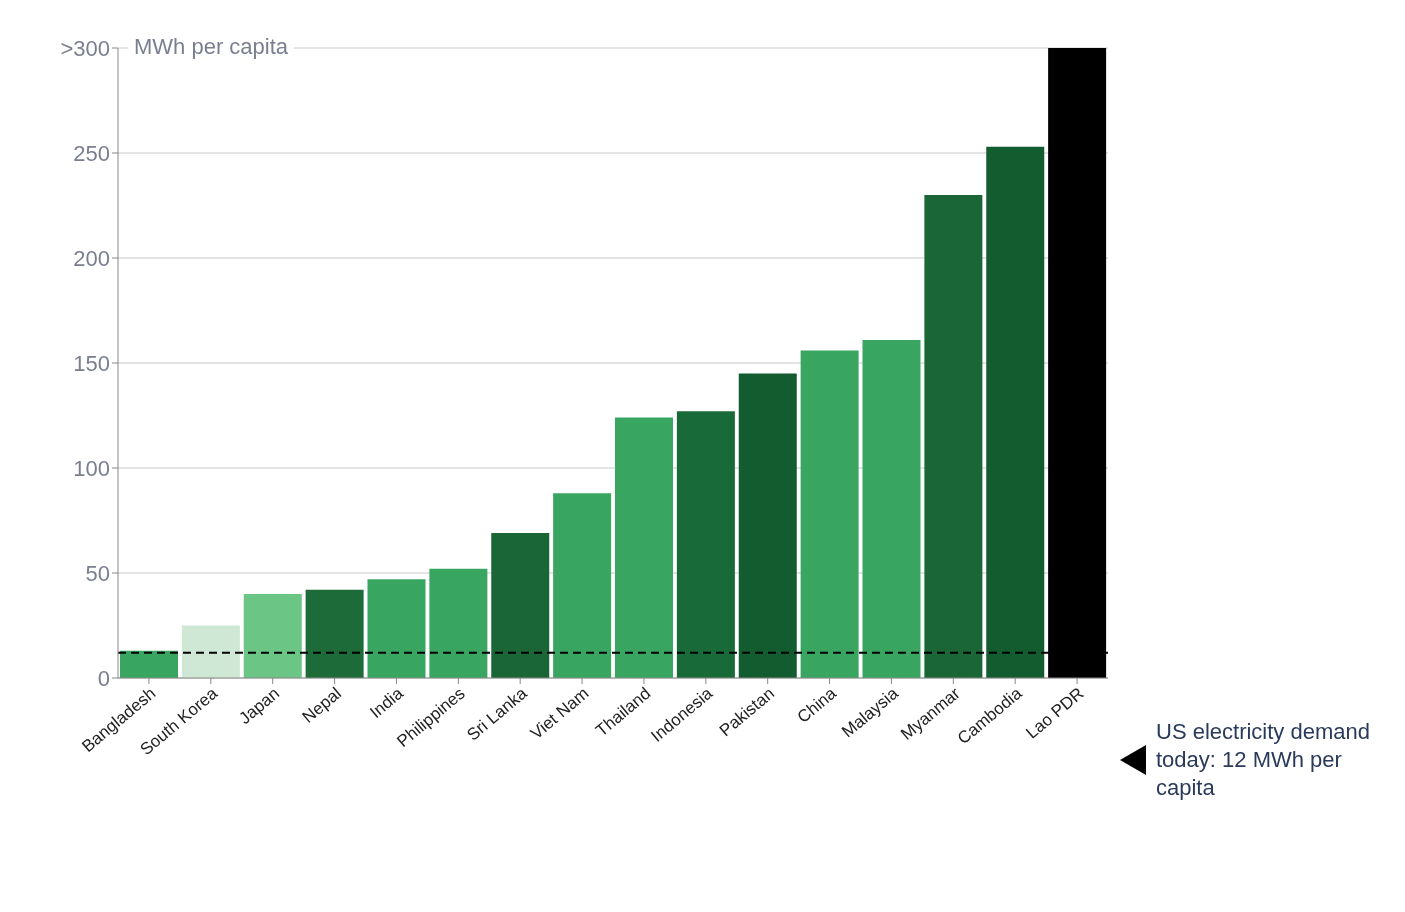 This screenshot has height=912, width=1405. What do you see at coordinates (91, 153) in the screenshot?
I see `y-tick-label: 250` at bounding box center [91, 153].